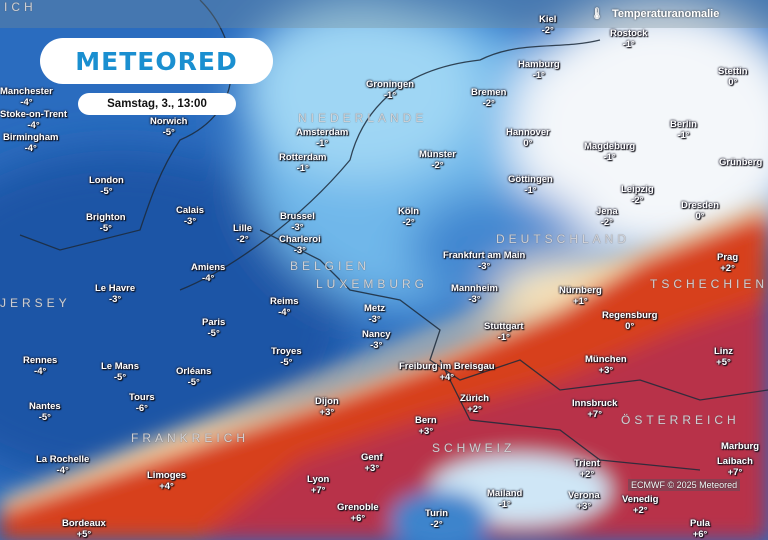  Describe the element at coordinates (528, 138) in the screenshot. I see `city-label: Hannover 0°` at that location.